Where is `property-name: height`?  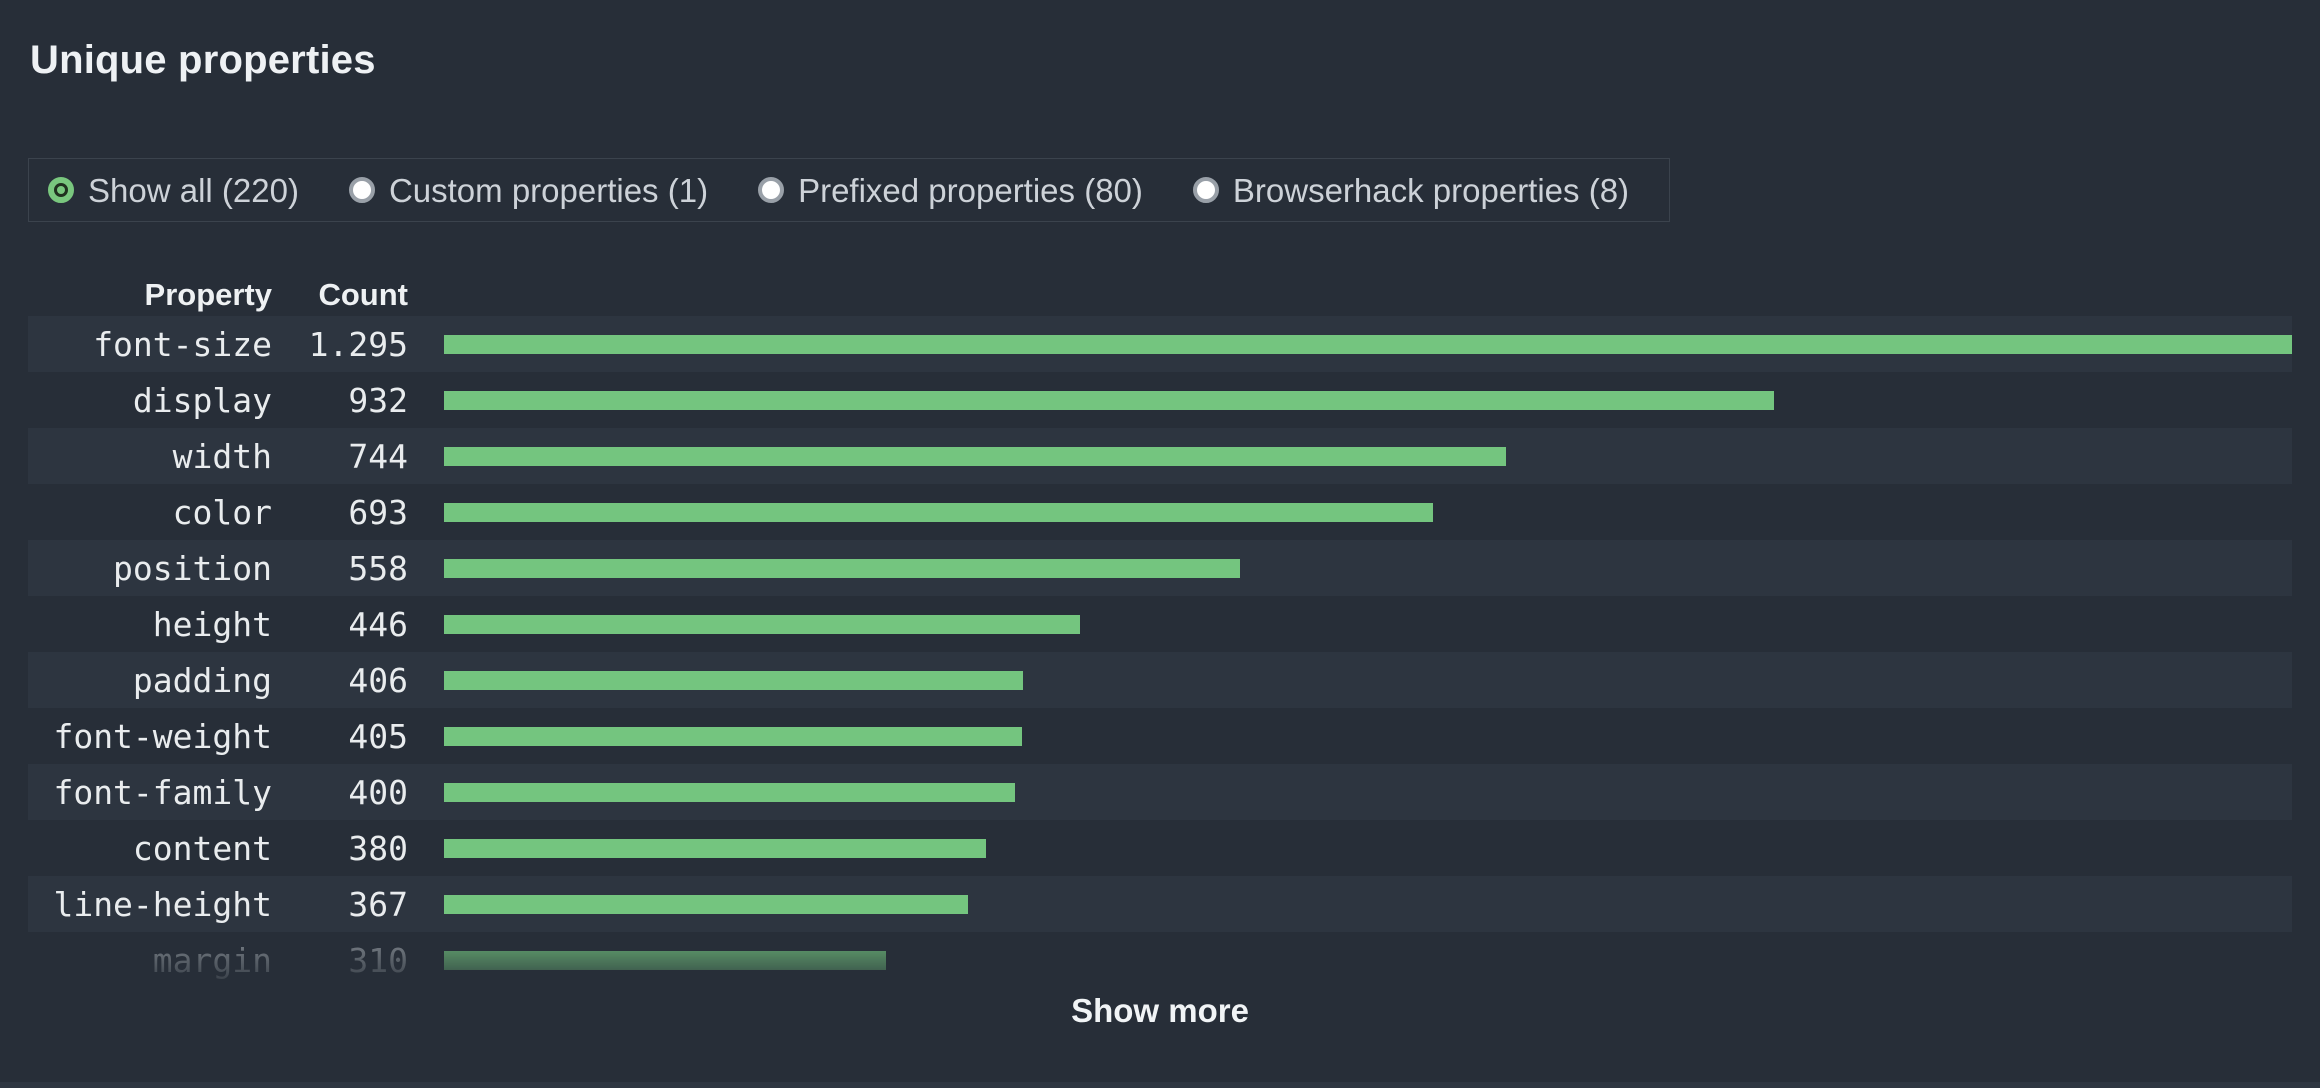
property-name: height is located at coordinates (212, 624).